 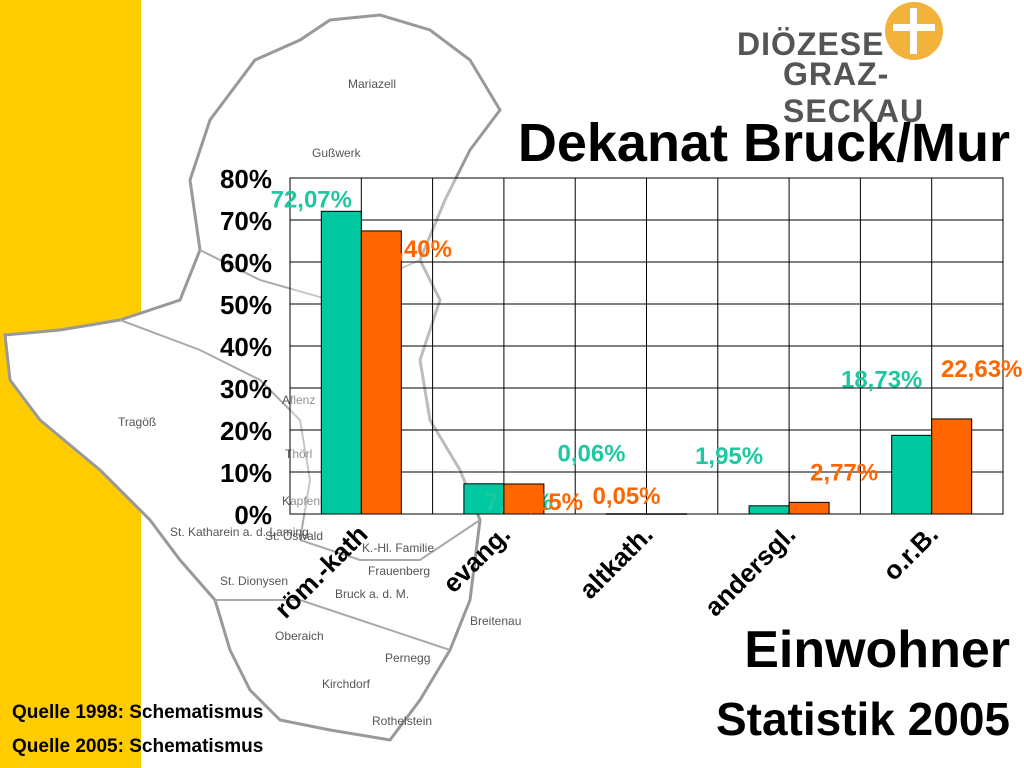 What do you see at coordinates (137, 422) in the screenshot?
I see `map-label: Tragöß` at bounding box center [137, 422].